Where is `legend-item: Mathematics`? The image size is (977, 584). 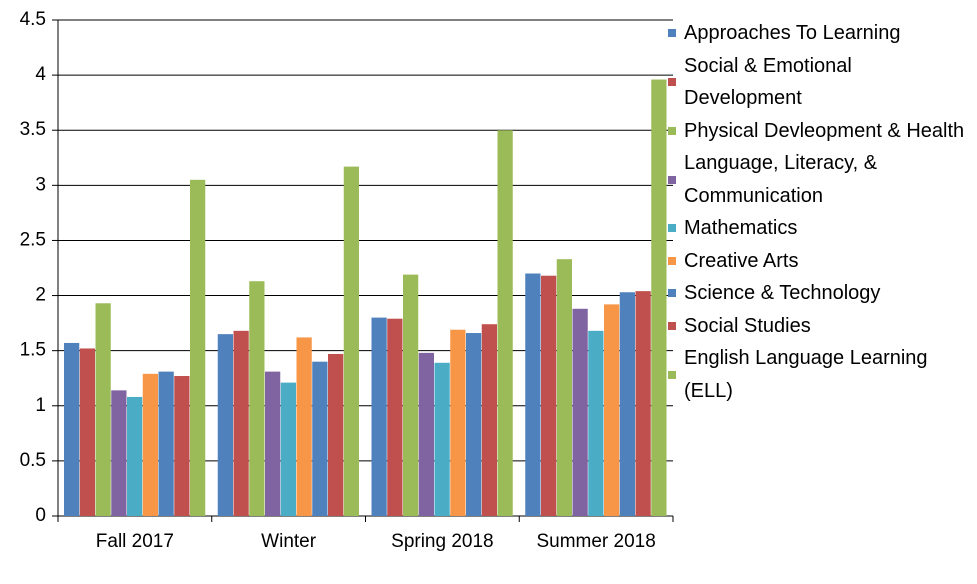
legend-item: Mathematics is located at coordinates (820, 228).